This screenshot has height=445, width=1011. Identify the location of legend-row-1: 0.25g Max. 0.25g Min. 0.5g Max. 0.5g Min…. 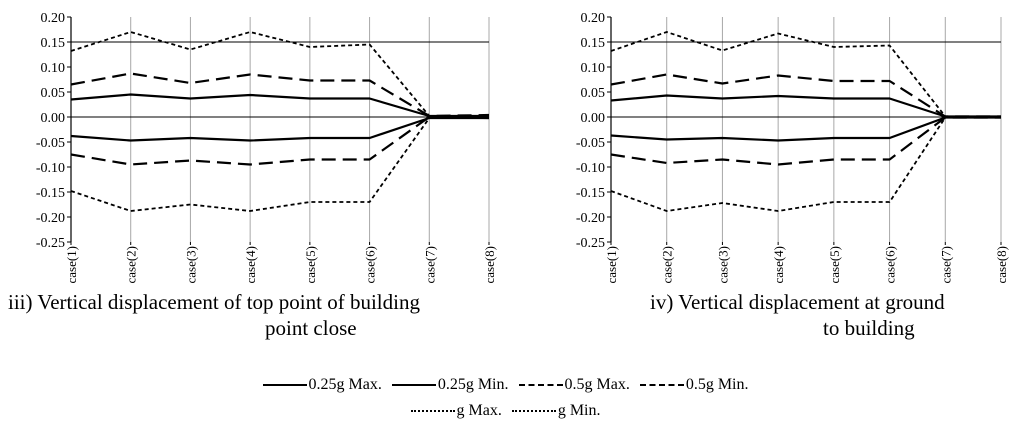
(505, 383).